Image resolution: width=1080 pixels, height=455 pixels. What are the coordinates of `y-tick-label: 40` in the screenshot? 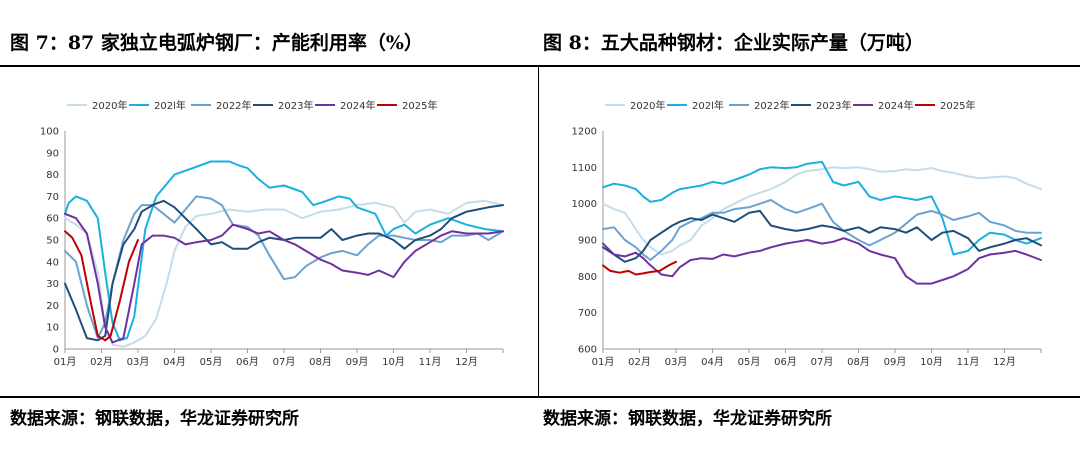 It's located at (52, 262).